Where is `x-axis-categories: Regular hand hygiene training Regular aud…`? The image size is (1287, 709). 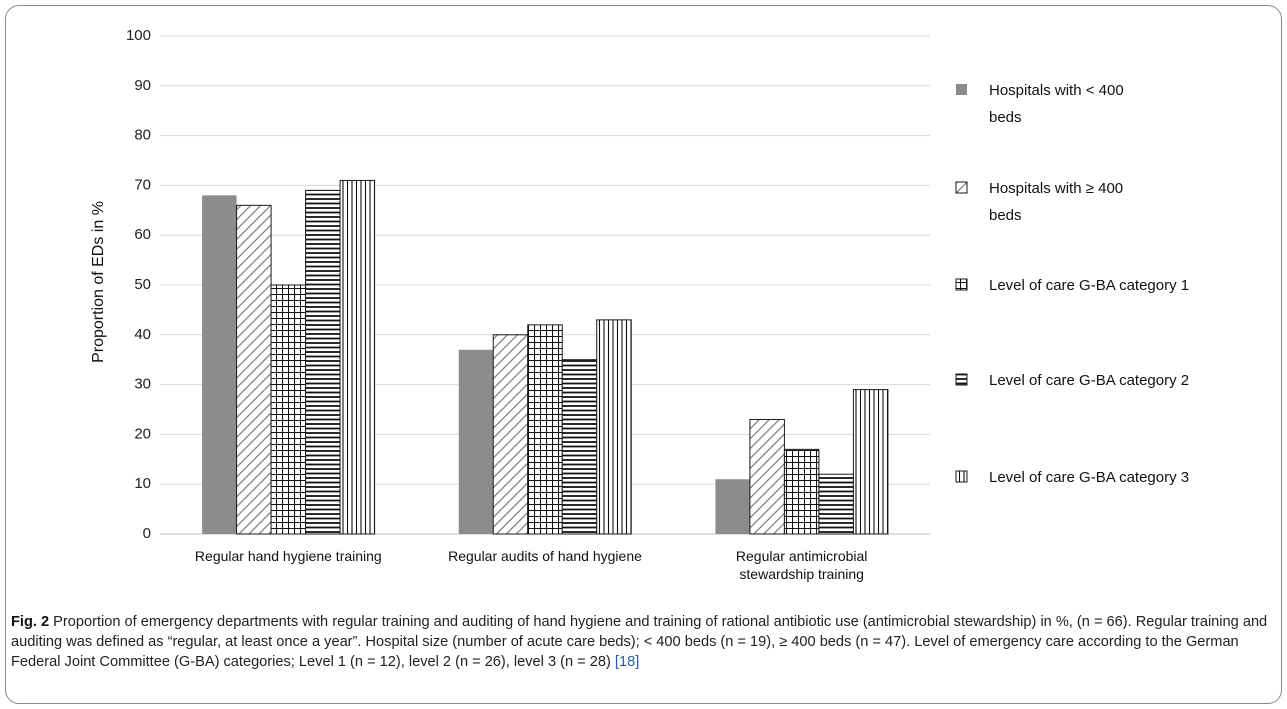
x-axis-categories: Regular hand hygiene training Regular aud… is located at coordinates (531, 565).